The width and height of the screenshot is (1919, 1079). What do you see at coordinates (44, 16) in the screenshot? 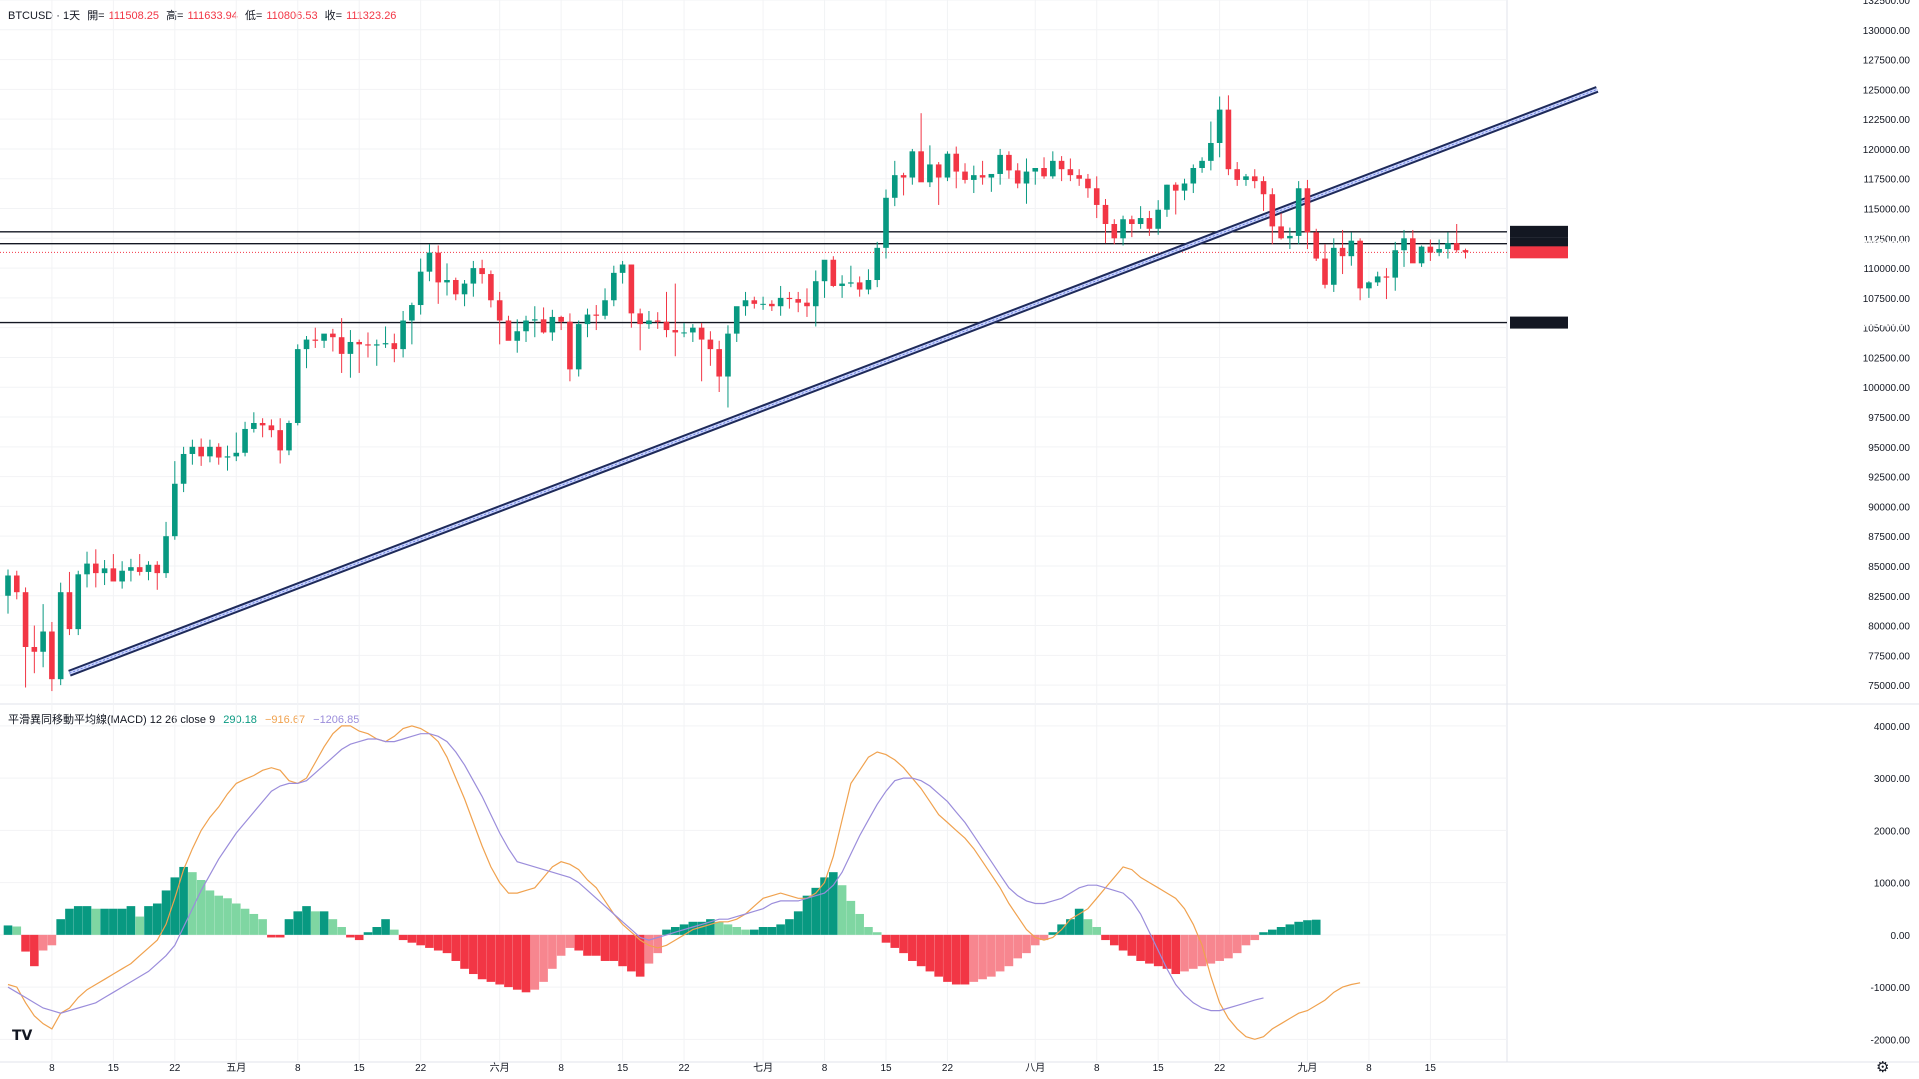
I see `symbol-title: BTCUSD · 1天` at bounding box center [44, 16].